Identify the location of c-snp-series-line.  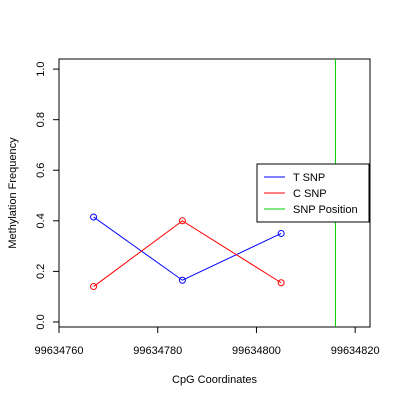
(187, 253).